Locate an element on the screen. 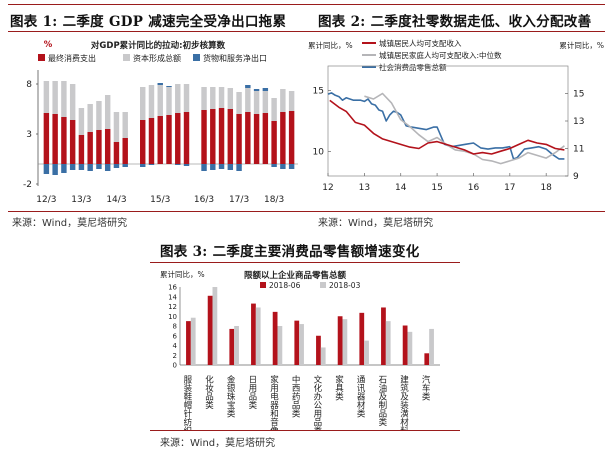 The height and width of the screenshot is (455, 613). chart3-legend-label-1: 2018-03 is located at coordinates (345, 285).